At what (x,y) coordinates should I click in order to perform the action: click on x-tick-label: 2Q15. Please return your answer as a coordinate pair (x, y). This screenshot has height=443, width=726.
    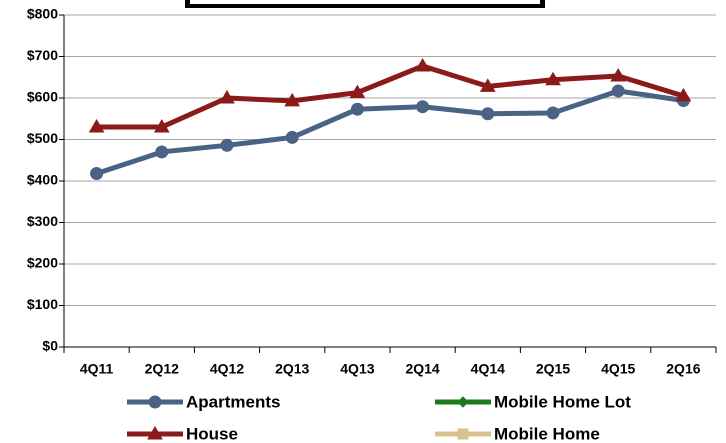
    Looking at the image, I should click on (553, 369).